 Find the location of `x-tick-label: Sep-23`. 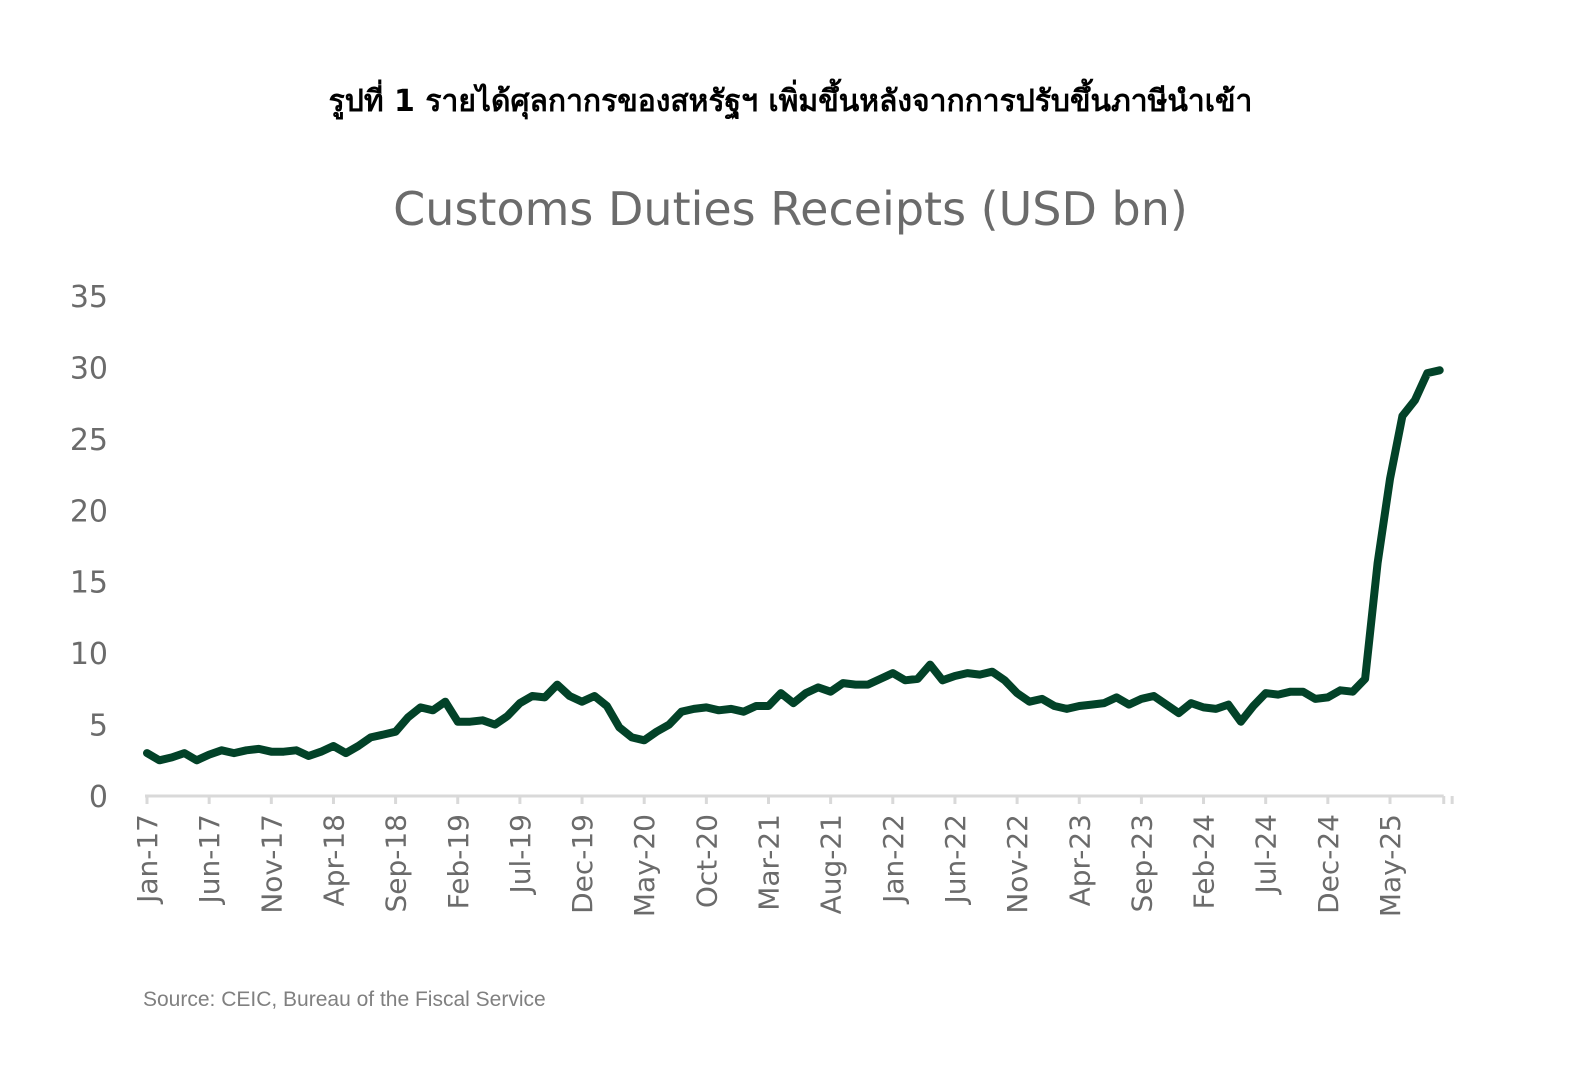

x-tick-label: Sep-23 is located at coordinates (1141, 863).